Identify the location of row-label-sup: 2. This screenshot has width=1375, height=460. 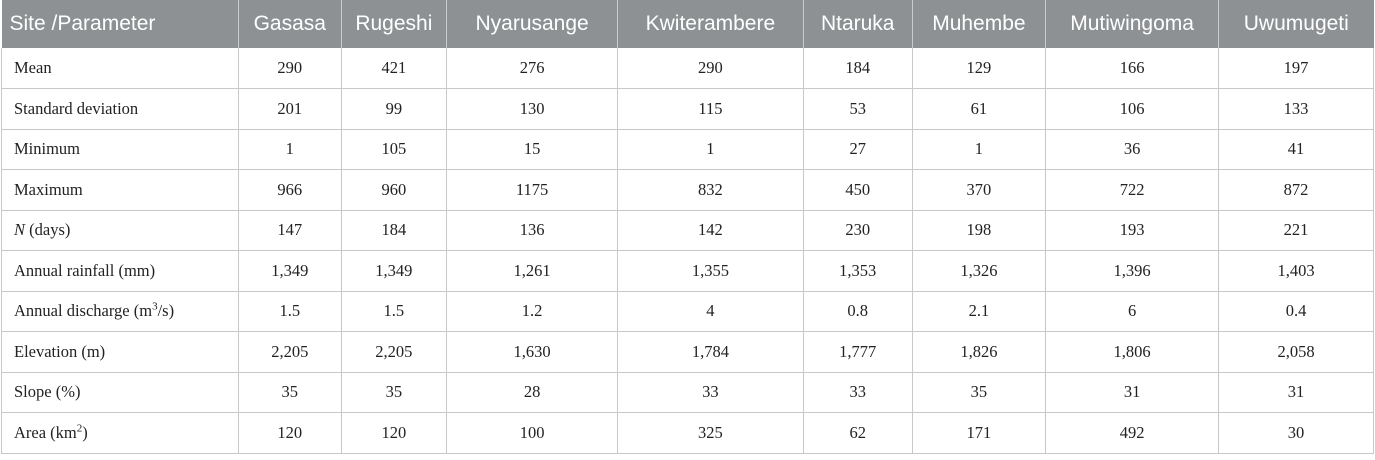
(79, 428).